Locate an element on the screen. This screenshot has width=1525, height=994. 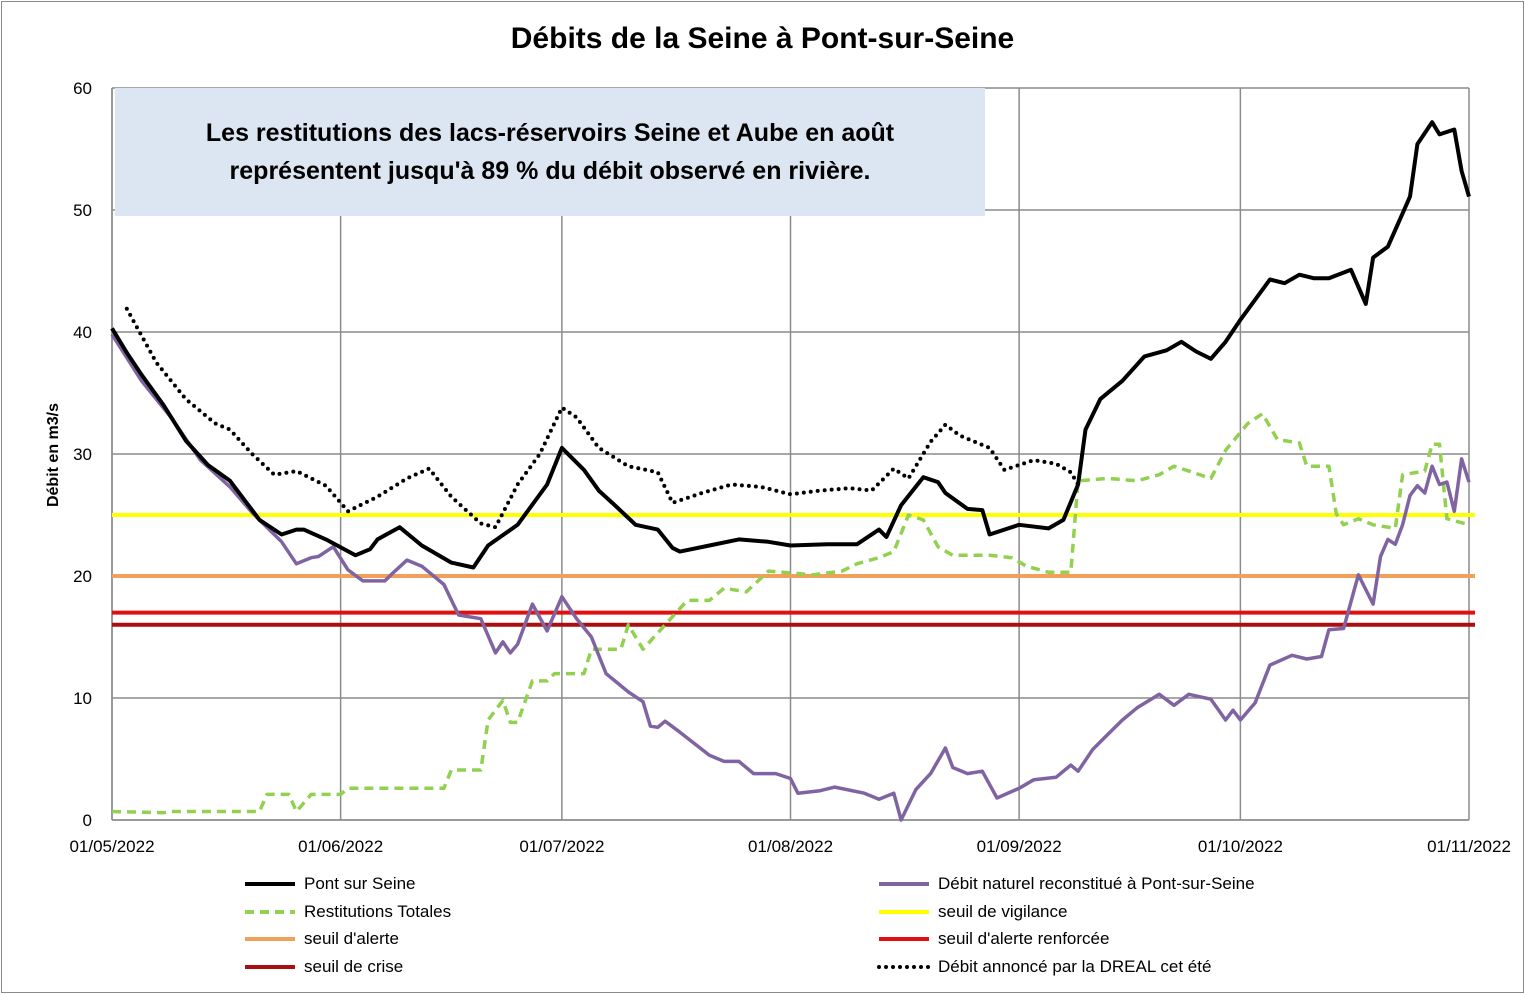
y-tick-label: 10 is located at coordinates (82, 698).